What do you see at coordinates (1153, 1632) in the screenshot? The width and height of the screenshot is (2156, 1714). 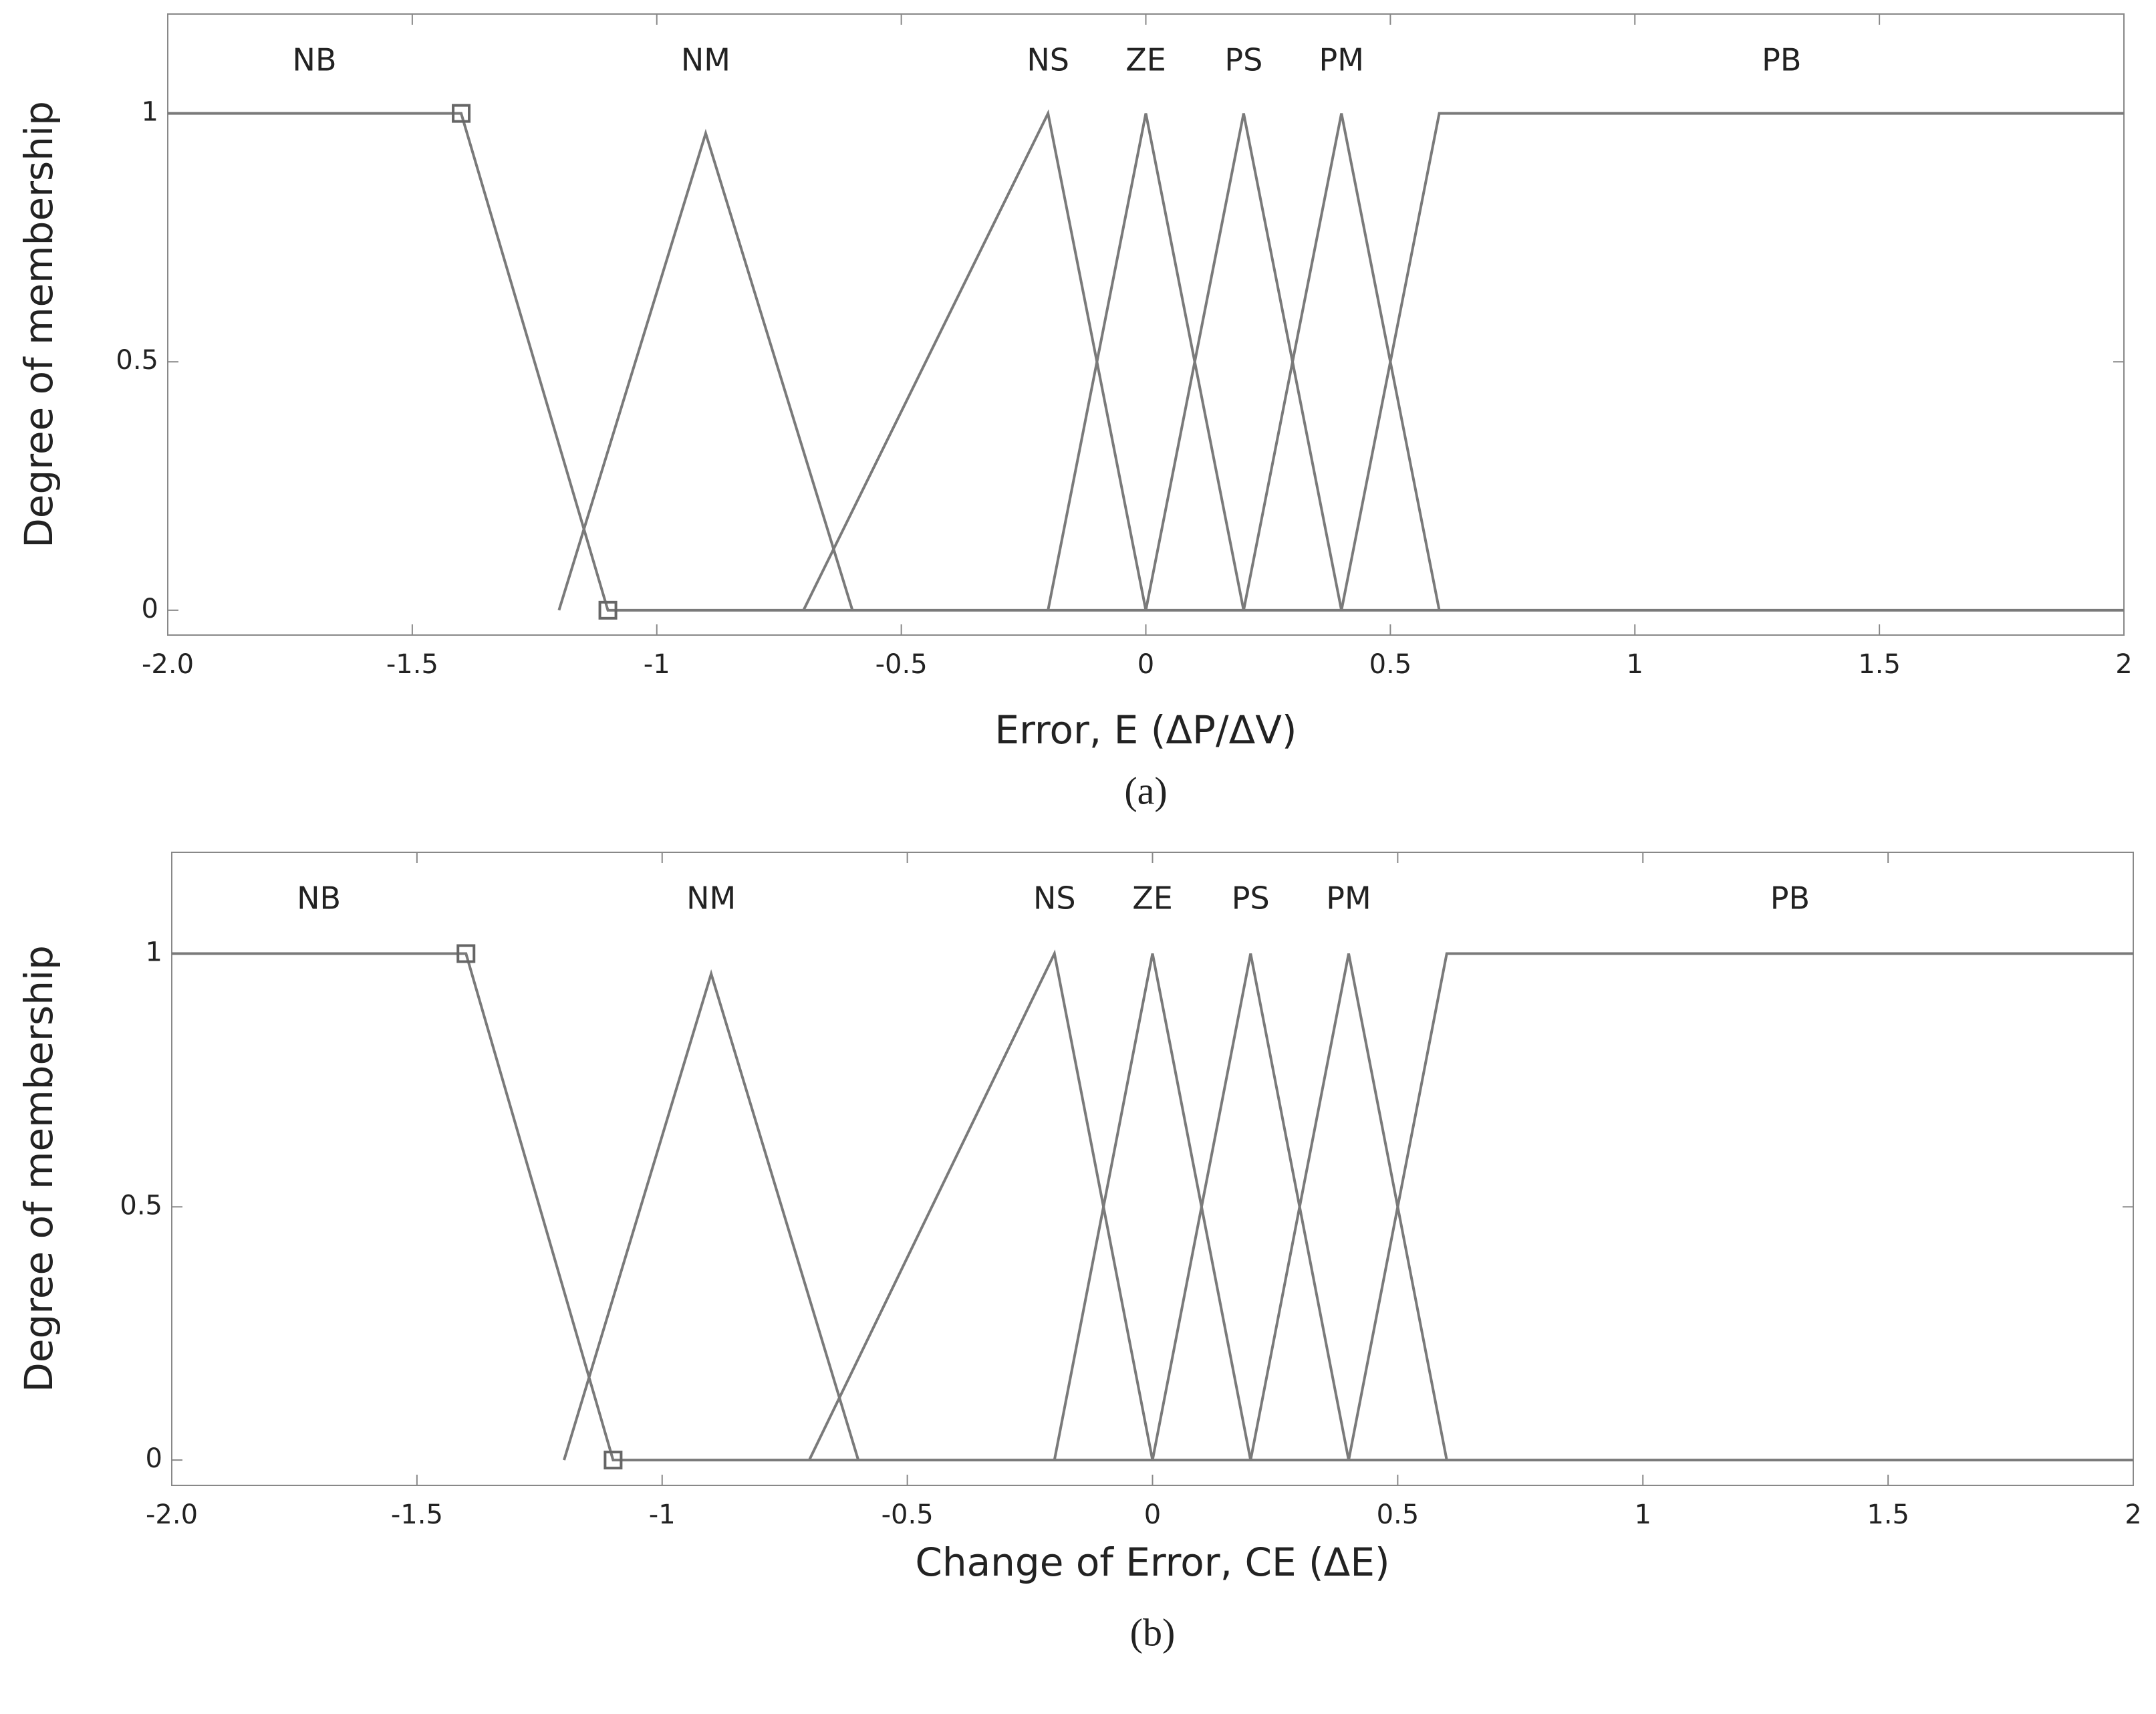 I see `caption: (b)` at bounding box center [1153, 1632].